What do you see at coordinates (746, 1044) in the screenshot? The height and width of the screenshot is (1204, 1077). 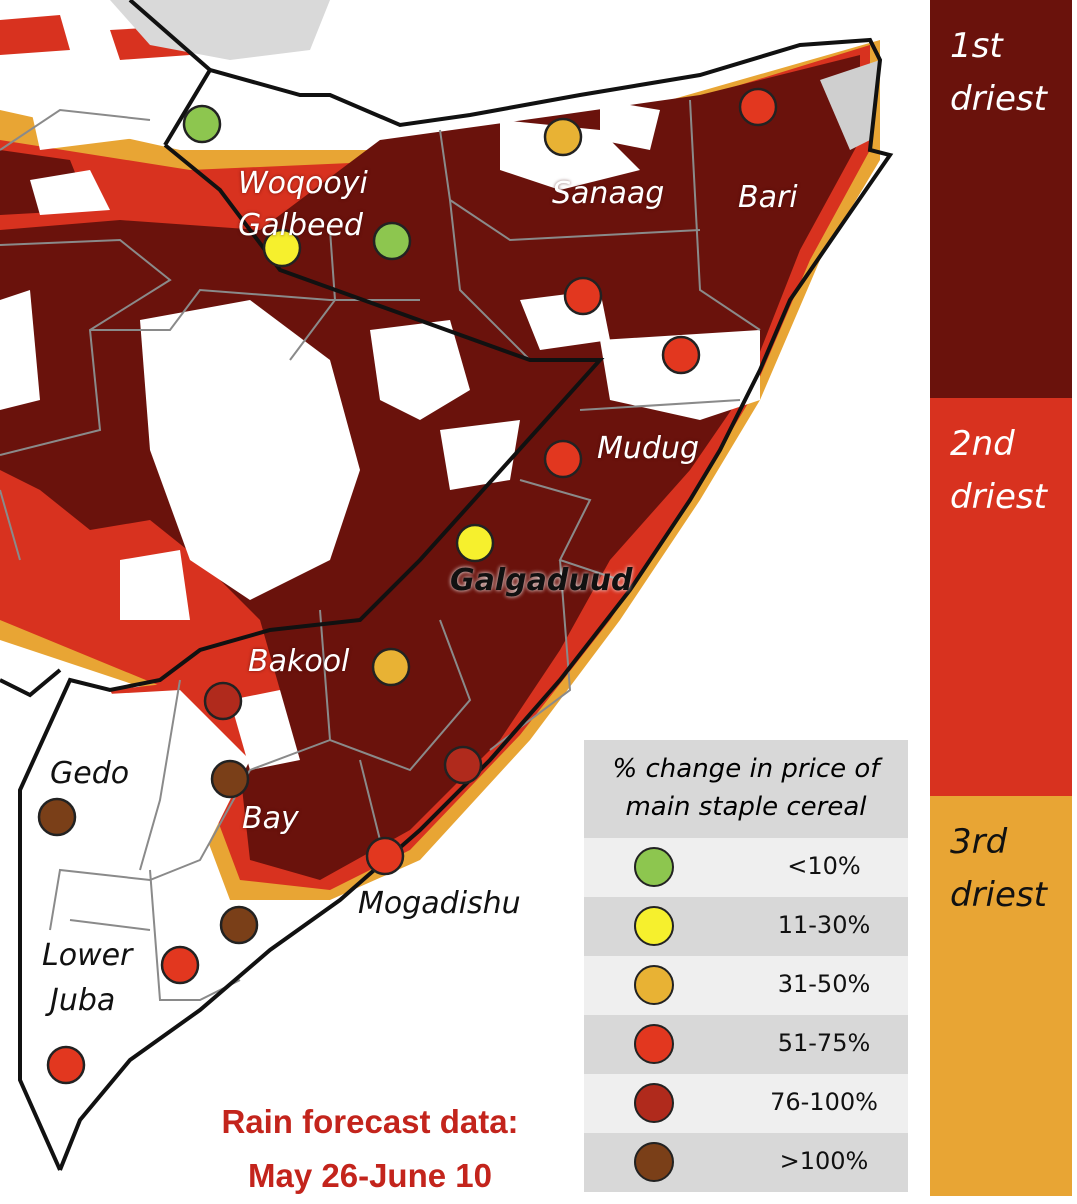 I see `price-legend-row: 51-75%` at bounding box center [746, 1044].